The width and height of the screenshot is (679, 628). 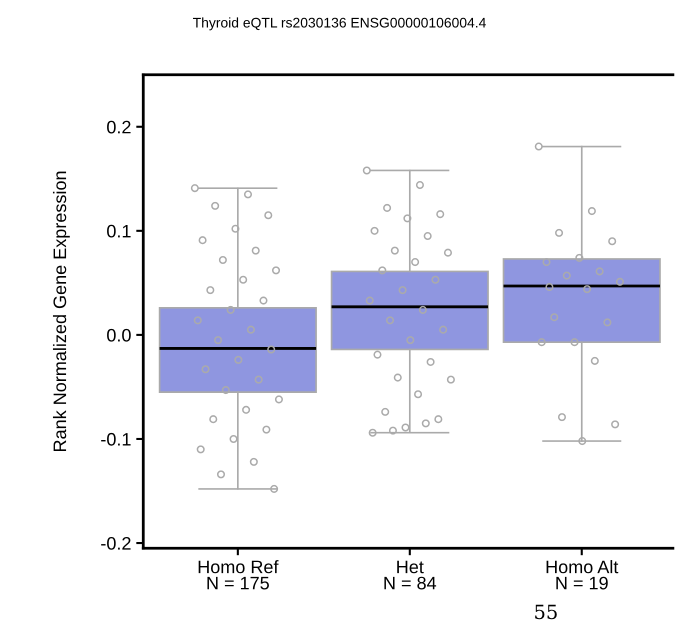 What do you see at coordinates (339, 23) in the screenshot?
I see `chart-title: Thyroid eQTL rs2030136 ENSG00000106004.4` at bounding box center [339, 23].